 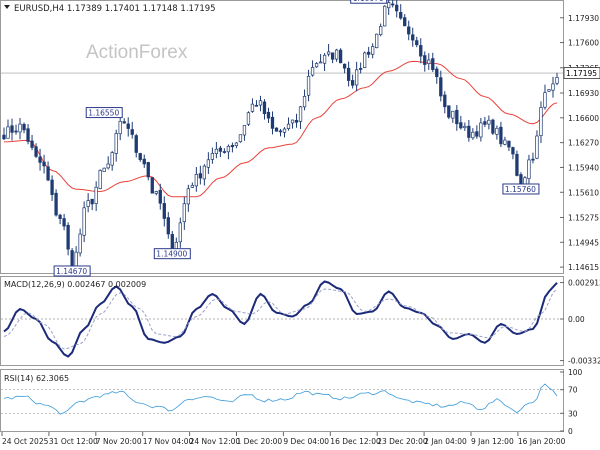 I want to click on x-tick-label: 1 Dec 20:00, so click(x=260, y=441).